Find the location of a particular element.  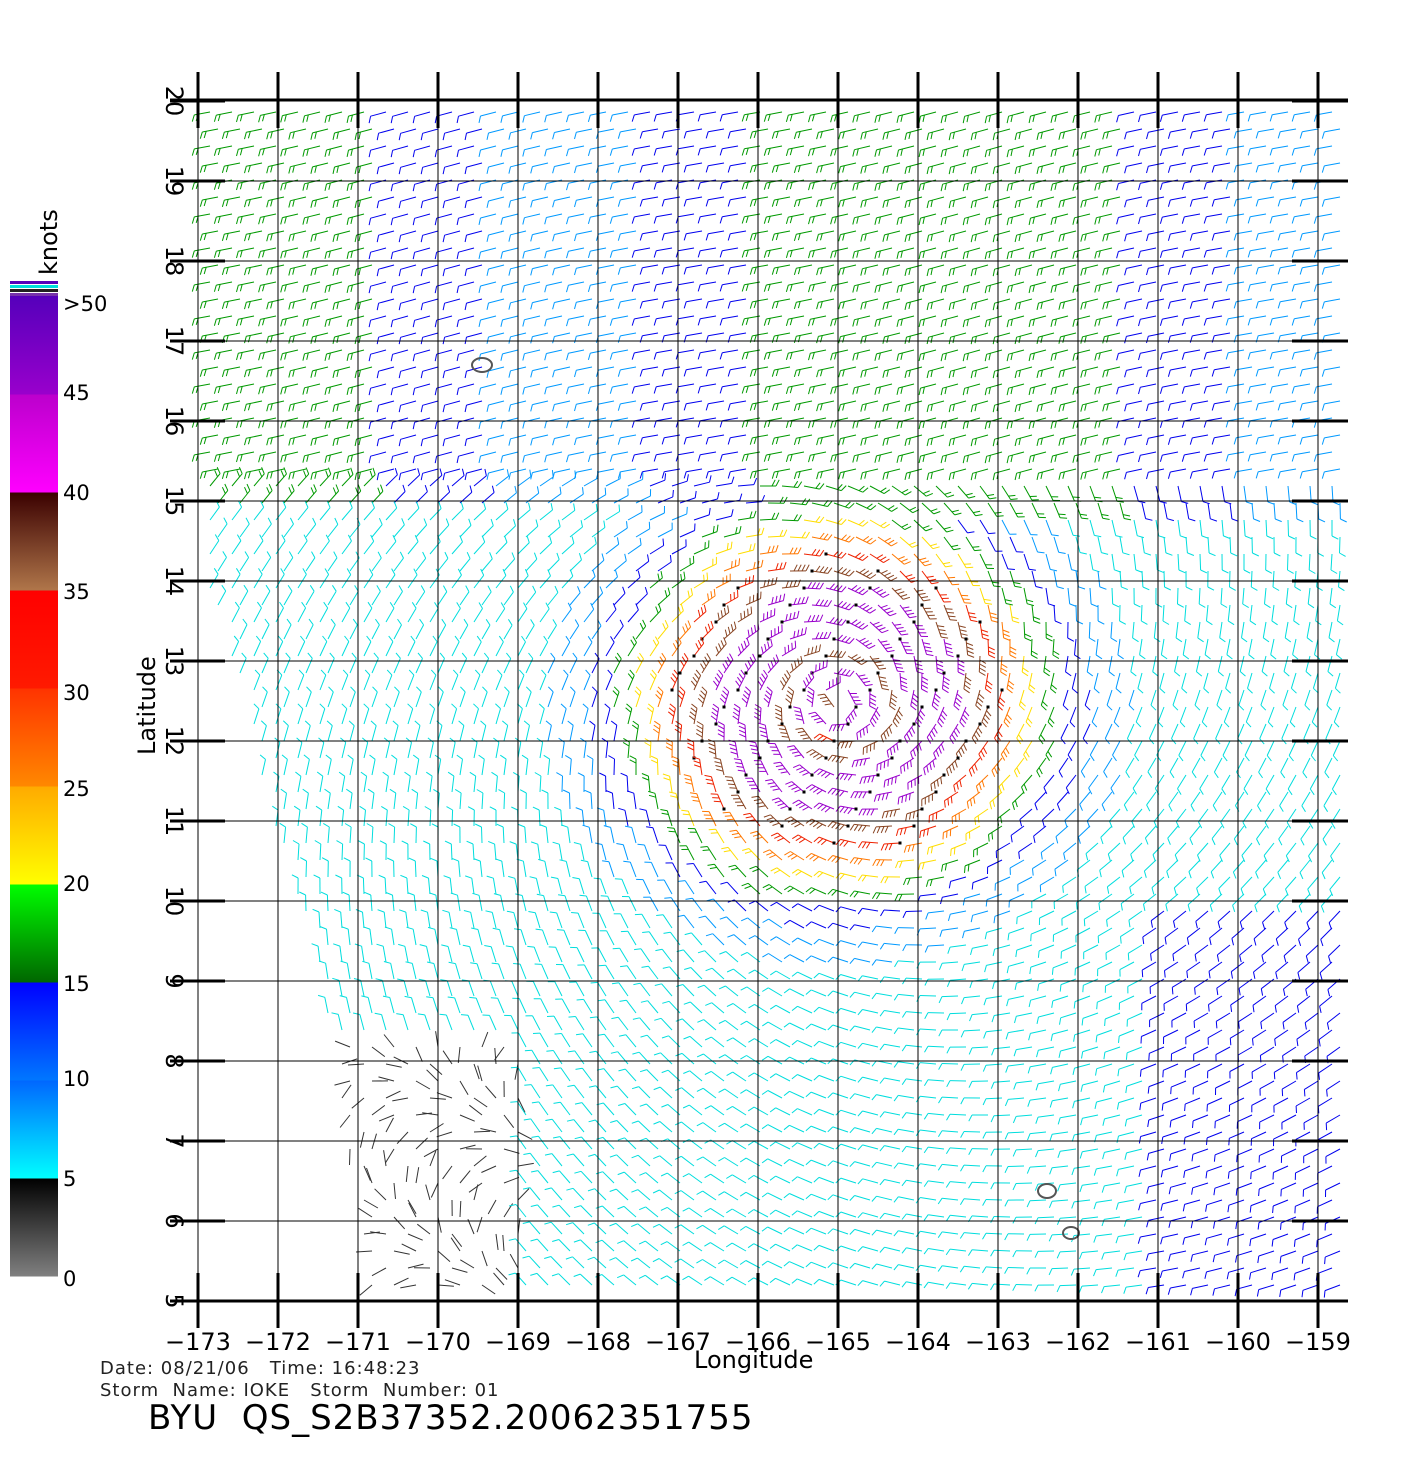

longitude-tick-label: −163 is located at coordinates (998, 1342).